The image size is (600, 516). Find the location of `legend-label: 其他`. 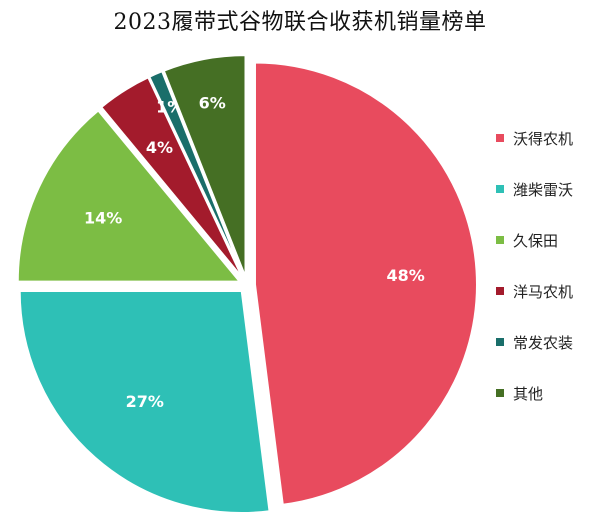

legend-label: 其他 is located at coordinates (528, 393).